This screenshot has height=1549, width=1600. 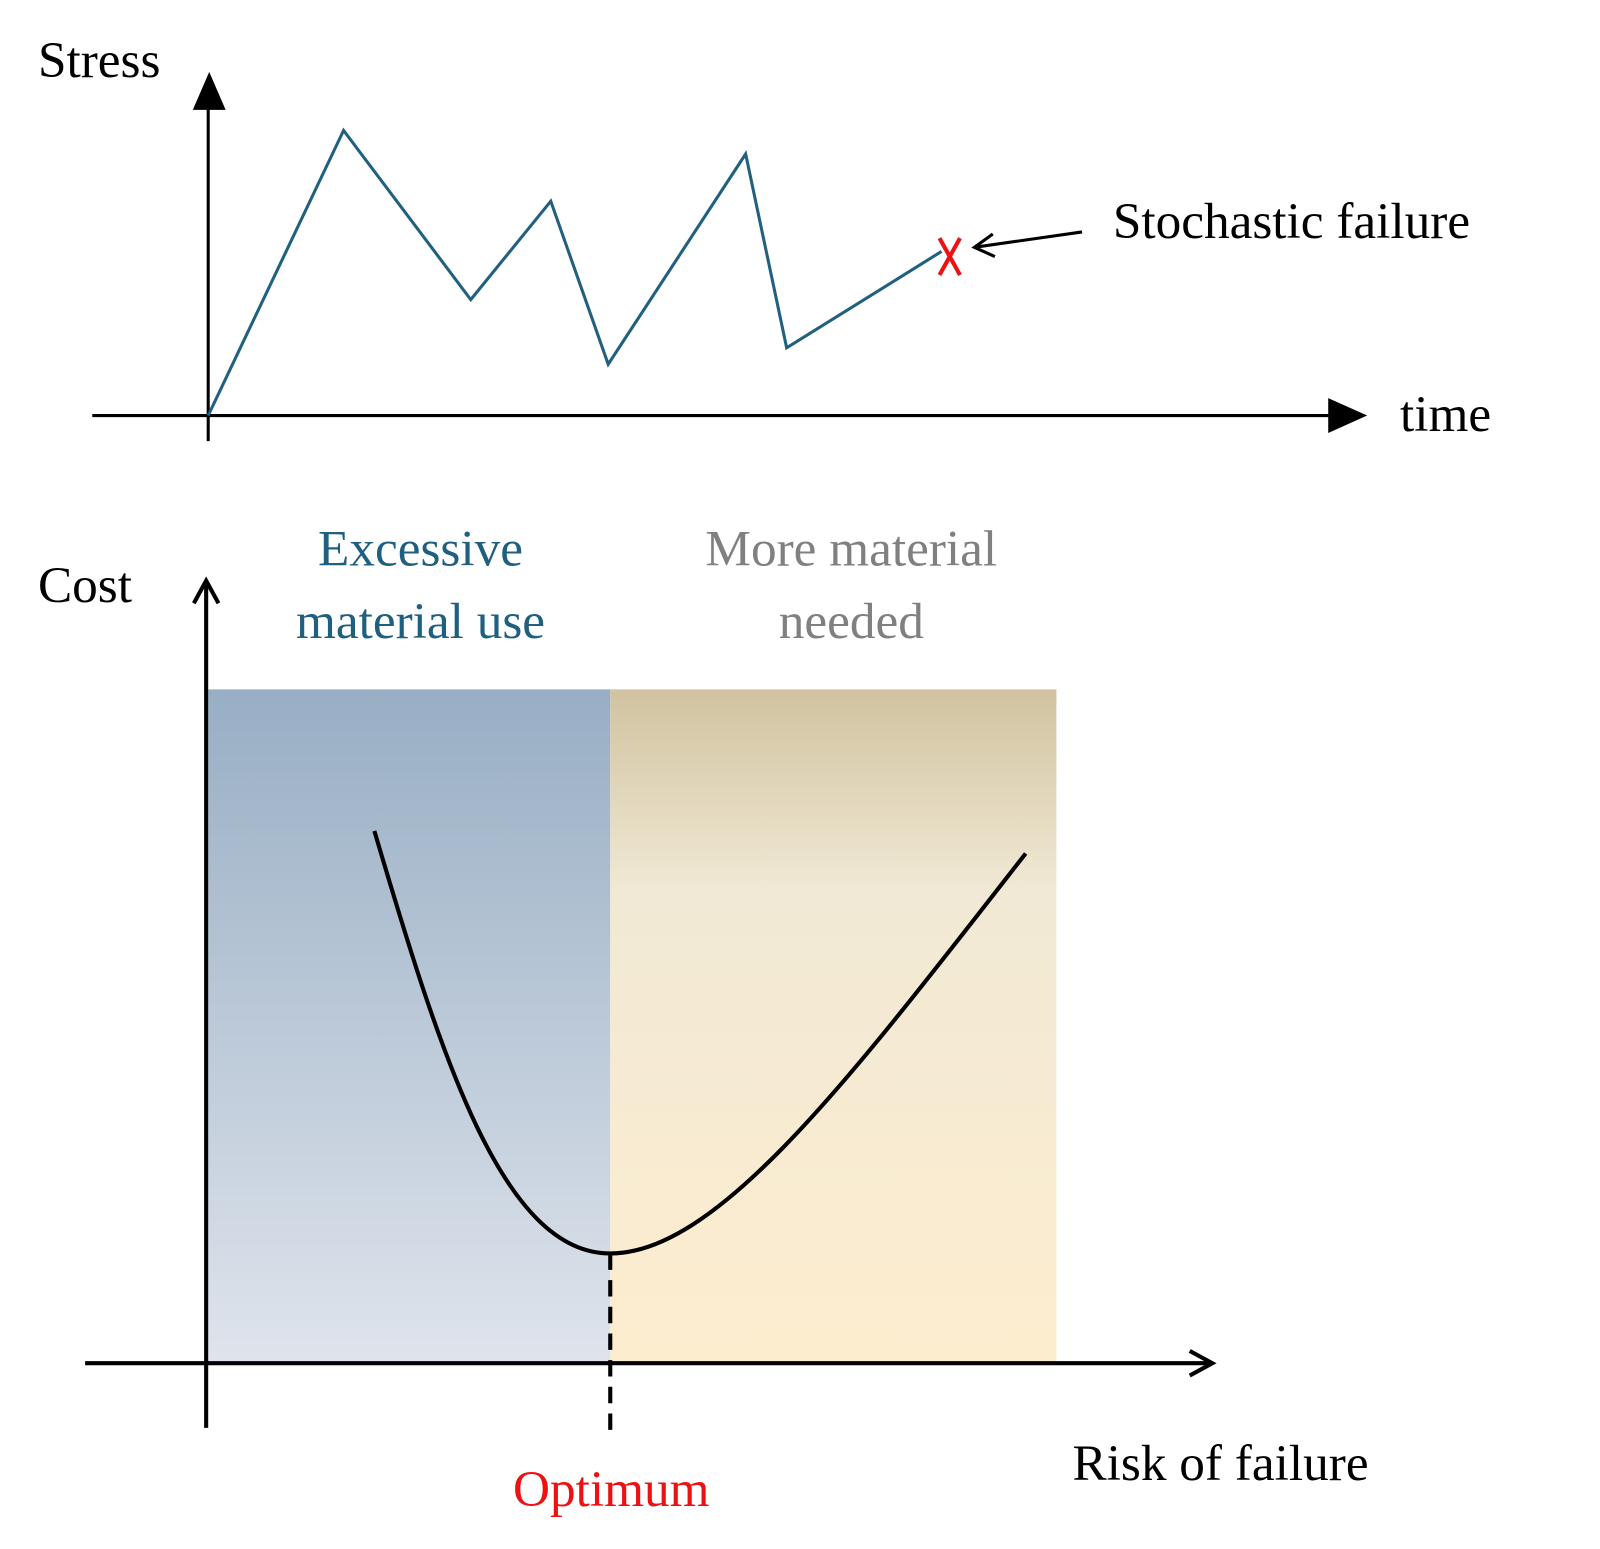 I want to click on y-axis-label: Cost, so click(x=85, y=585).